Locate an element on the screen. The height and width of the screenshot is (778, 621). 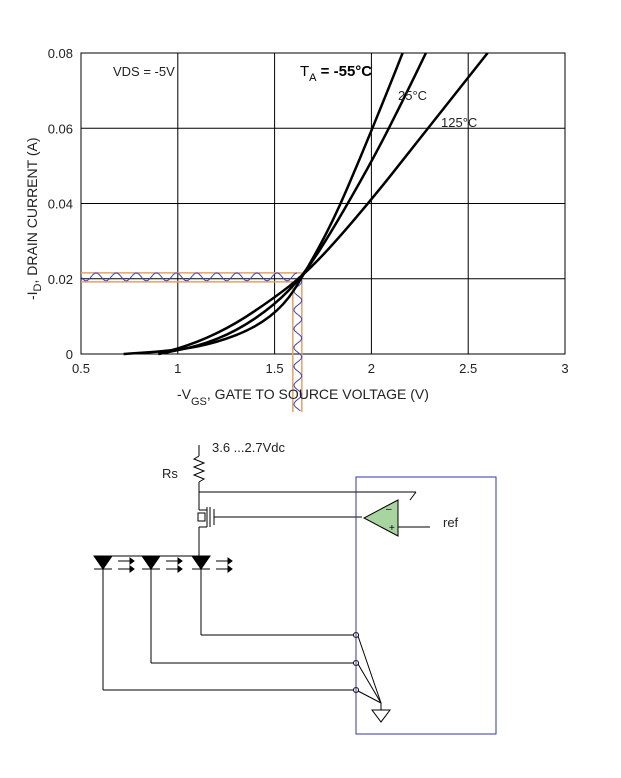
x-axis-title: -VGS, GATE TO SOURCE VOLTAGE (V) is located at coordinates (303, 397).